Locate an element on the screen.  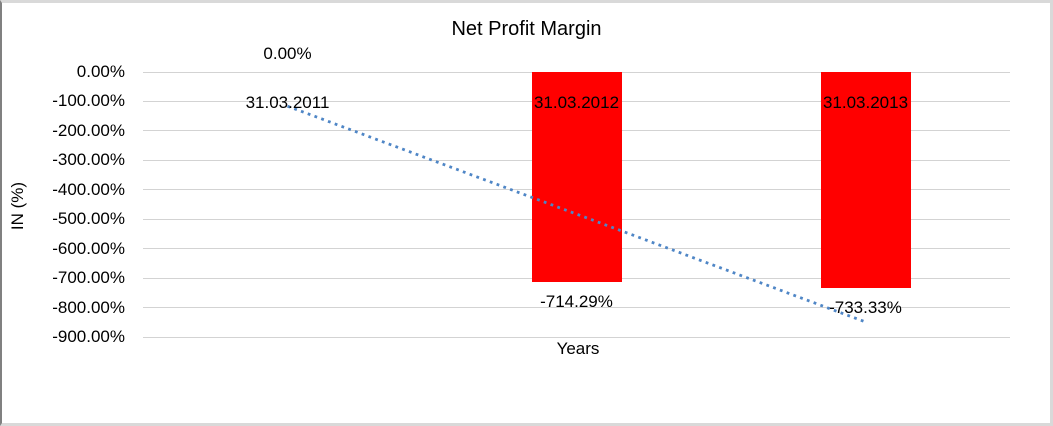
y-axis-tick-label: -500.00% is located at coordinates (88, 219).